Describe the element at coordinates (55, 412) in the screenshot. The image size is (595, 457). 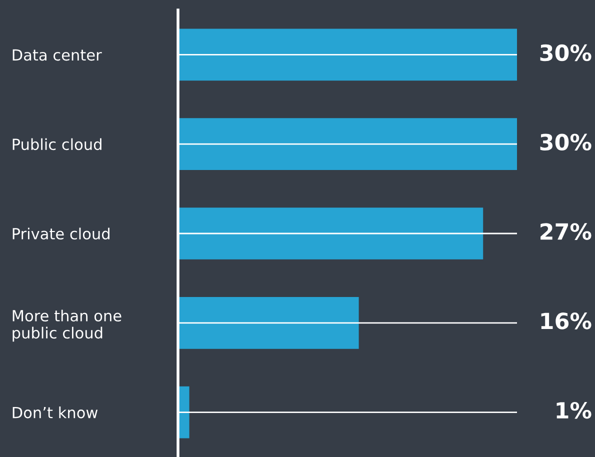
I see `y-tick-label: Don’t know` at that location.